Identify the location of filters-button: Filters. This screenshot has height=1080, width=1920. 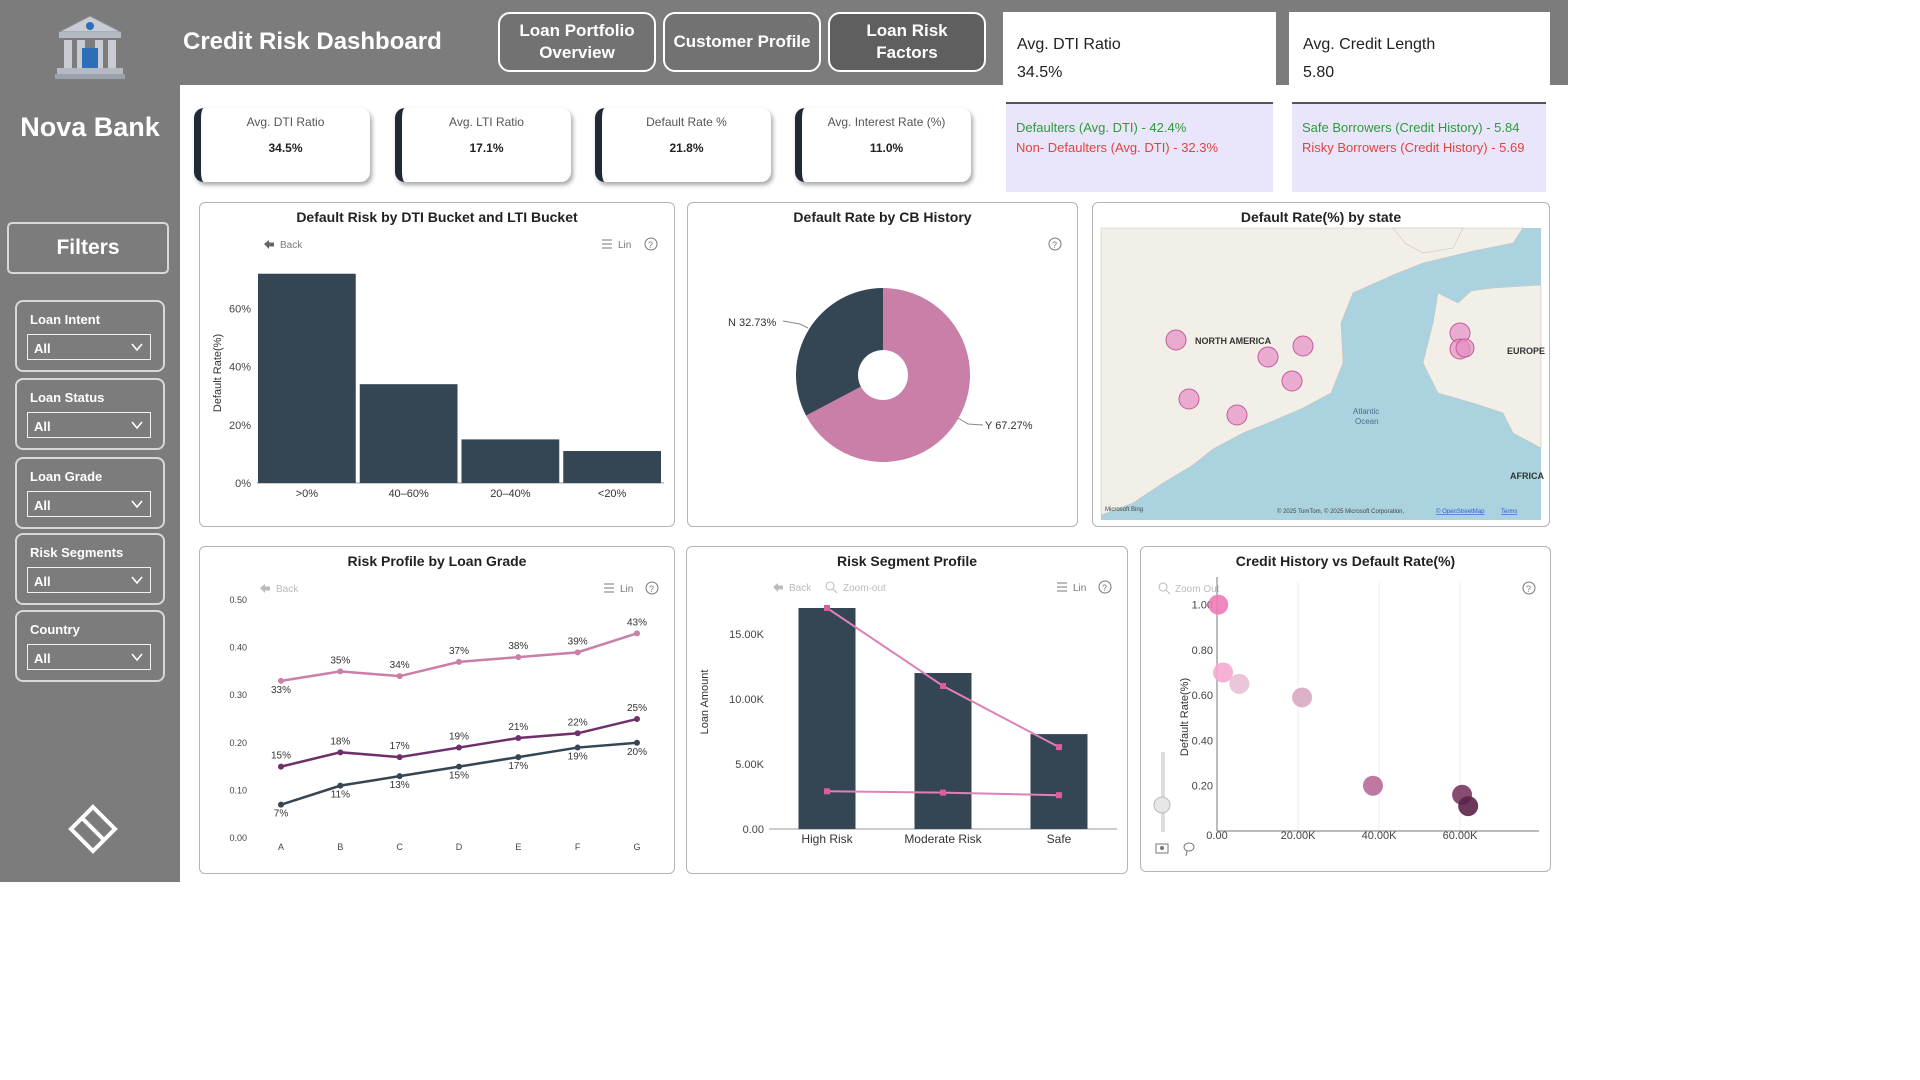
(88, 248).